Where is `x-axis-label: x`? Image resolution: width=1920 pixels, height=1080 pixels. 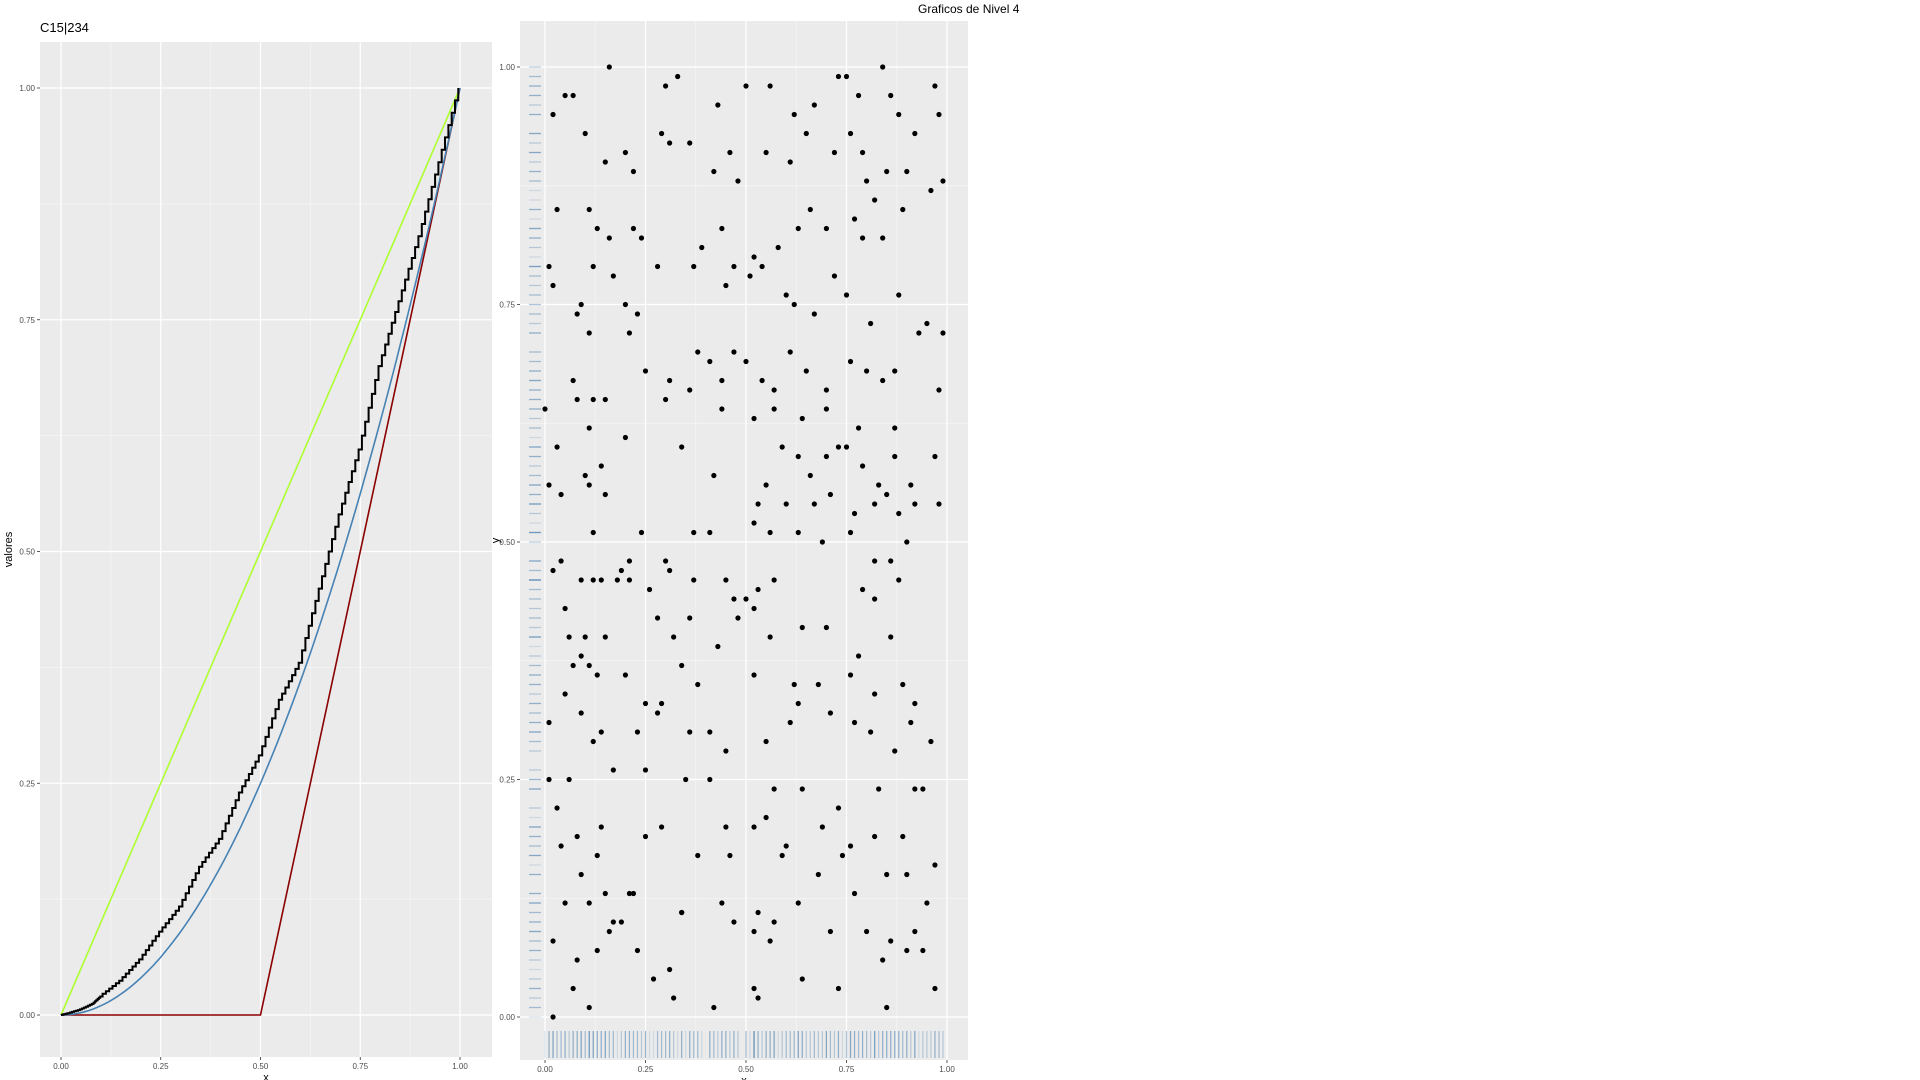
x-axis-label: x is located at coordinates (744, 1077).